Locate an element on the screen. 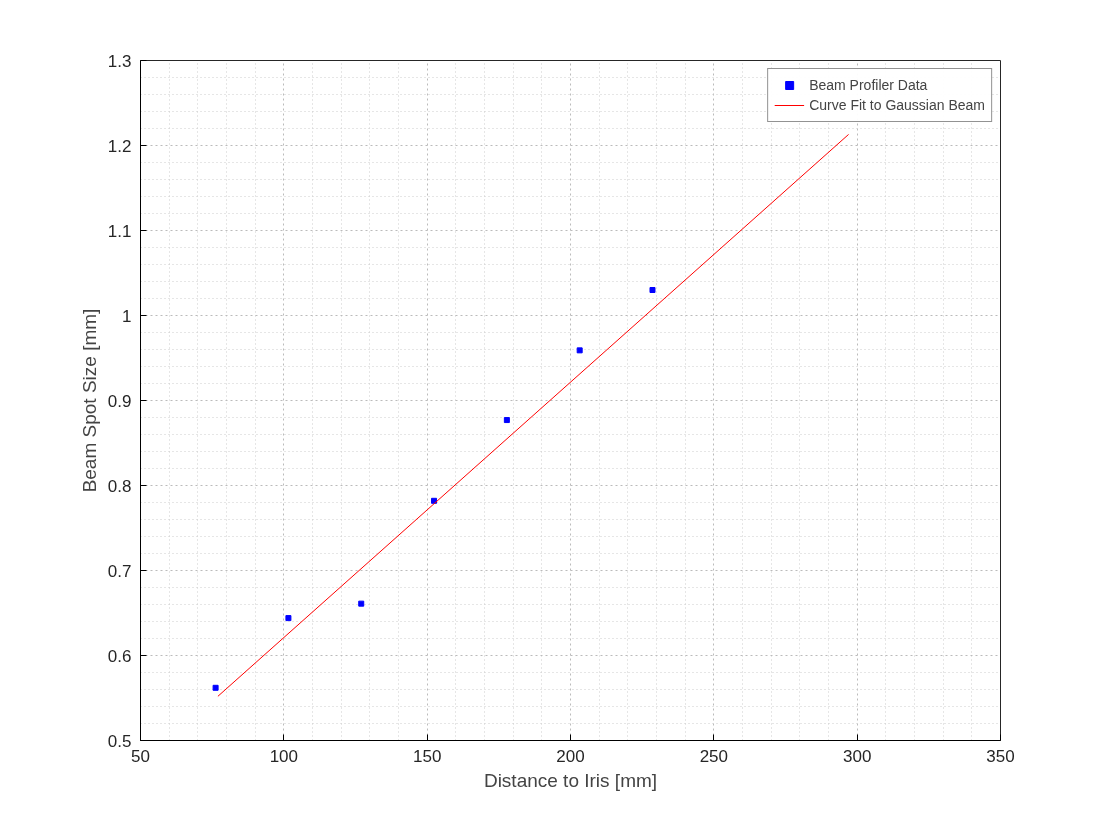 This screenshot has height=840, width=1120. y-tick-label: 0.5 is located at coordinates (119, 741).